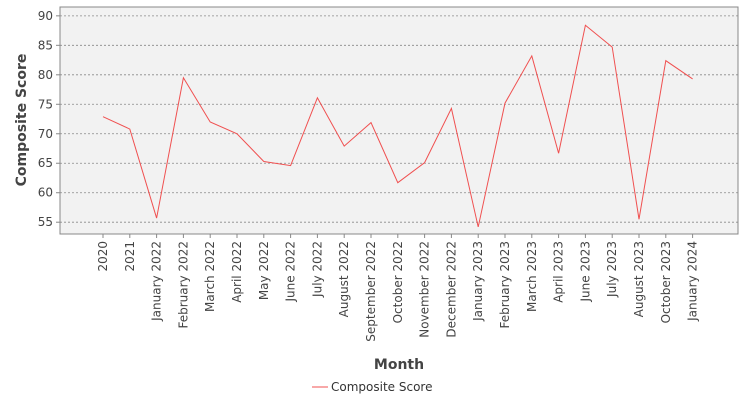 This screenshot has height=400, width=750. I want to click on x-tick-label: February 2022, so click(183, 285).